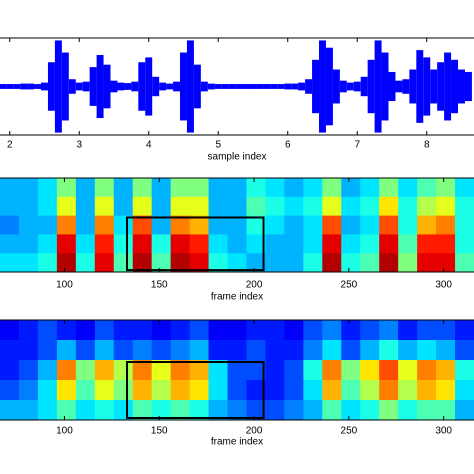 This screenshot has height=474, width=474. Describe the element at coordinates (443, 431) in the screenshot. I see `x-tick-label: 300` at that location.